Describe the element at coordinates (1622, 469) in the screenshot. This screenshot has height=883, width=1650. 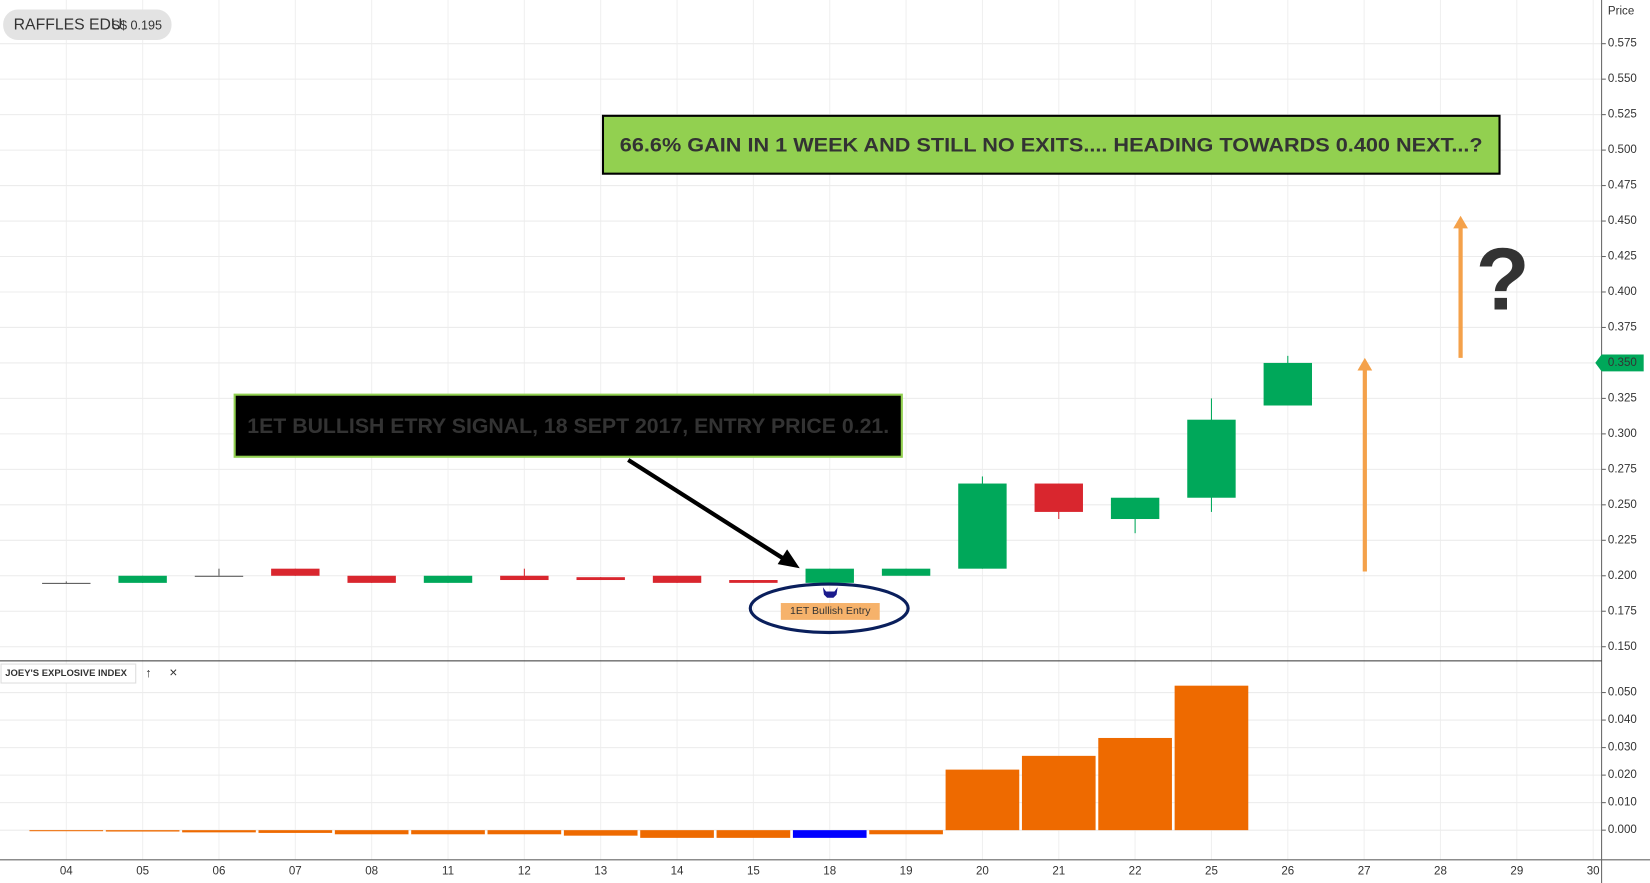
I see `y-tick-label: 0.275` at that location.